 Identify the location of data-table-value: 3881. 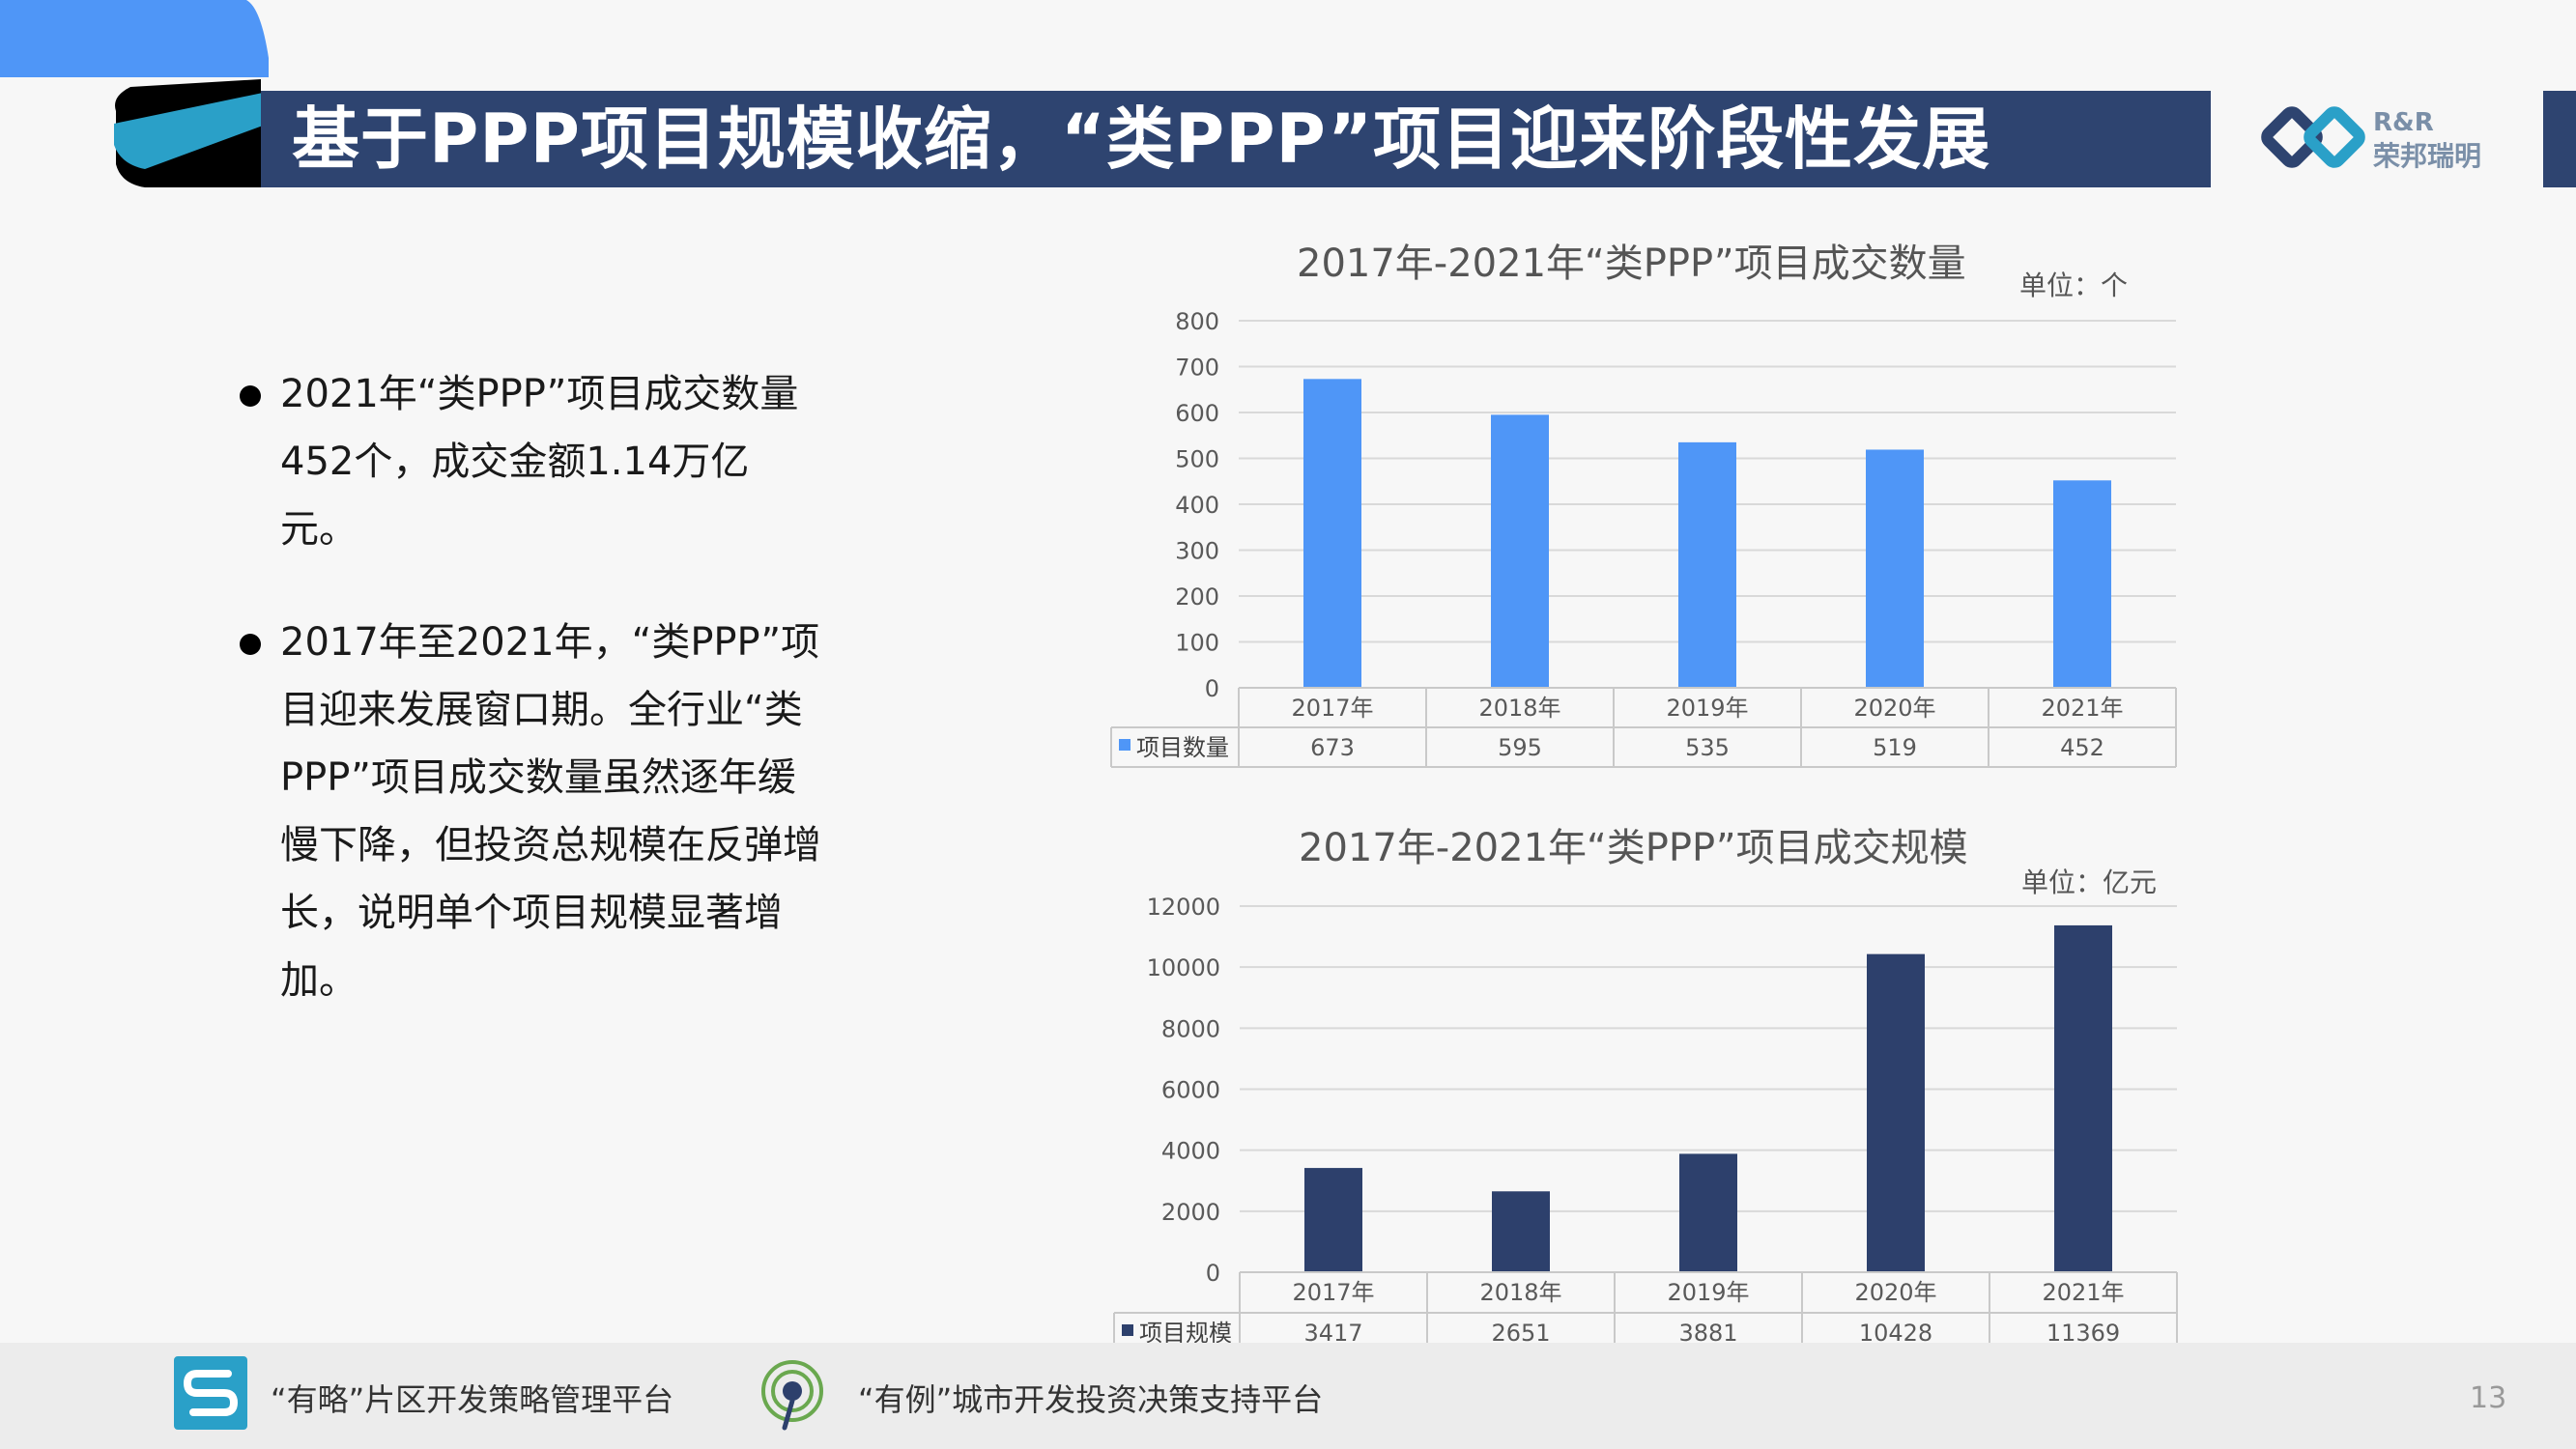
(1708, 1333).